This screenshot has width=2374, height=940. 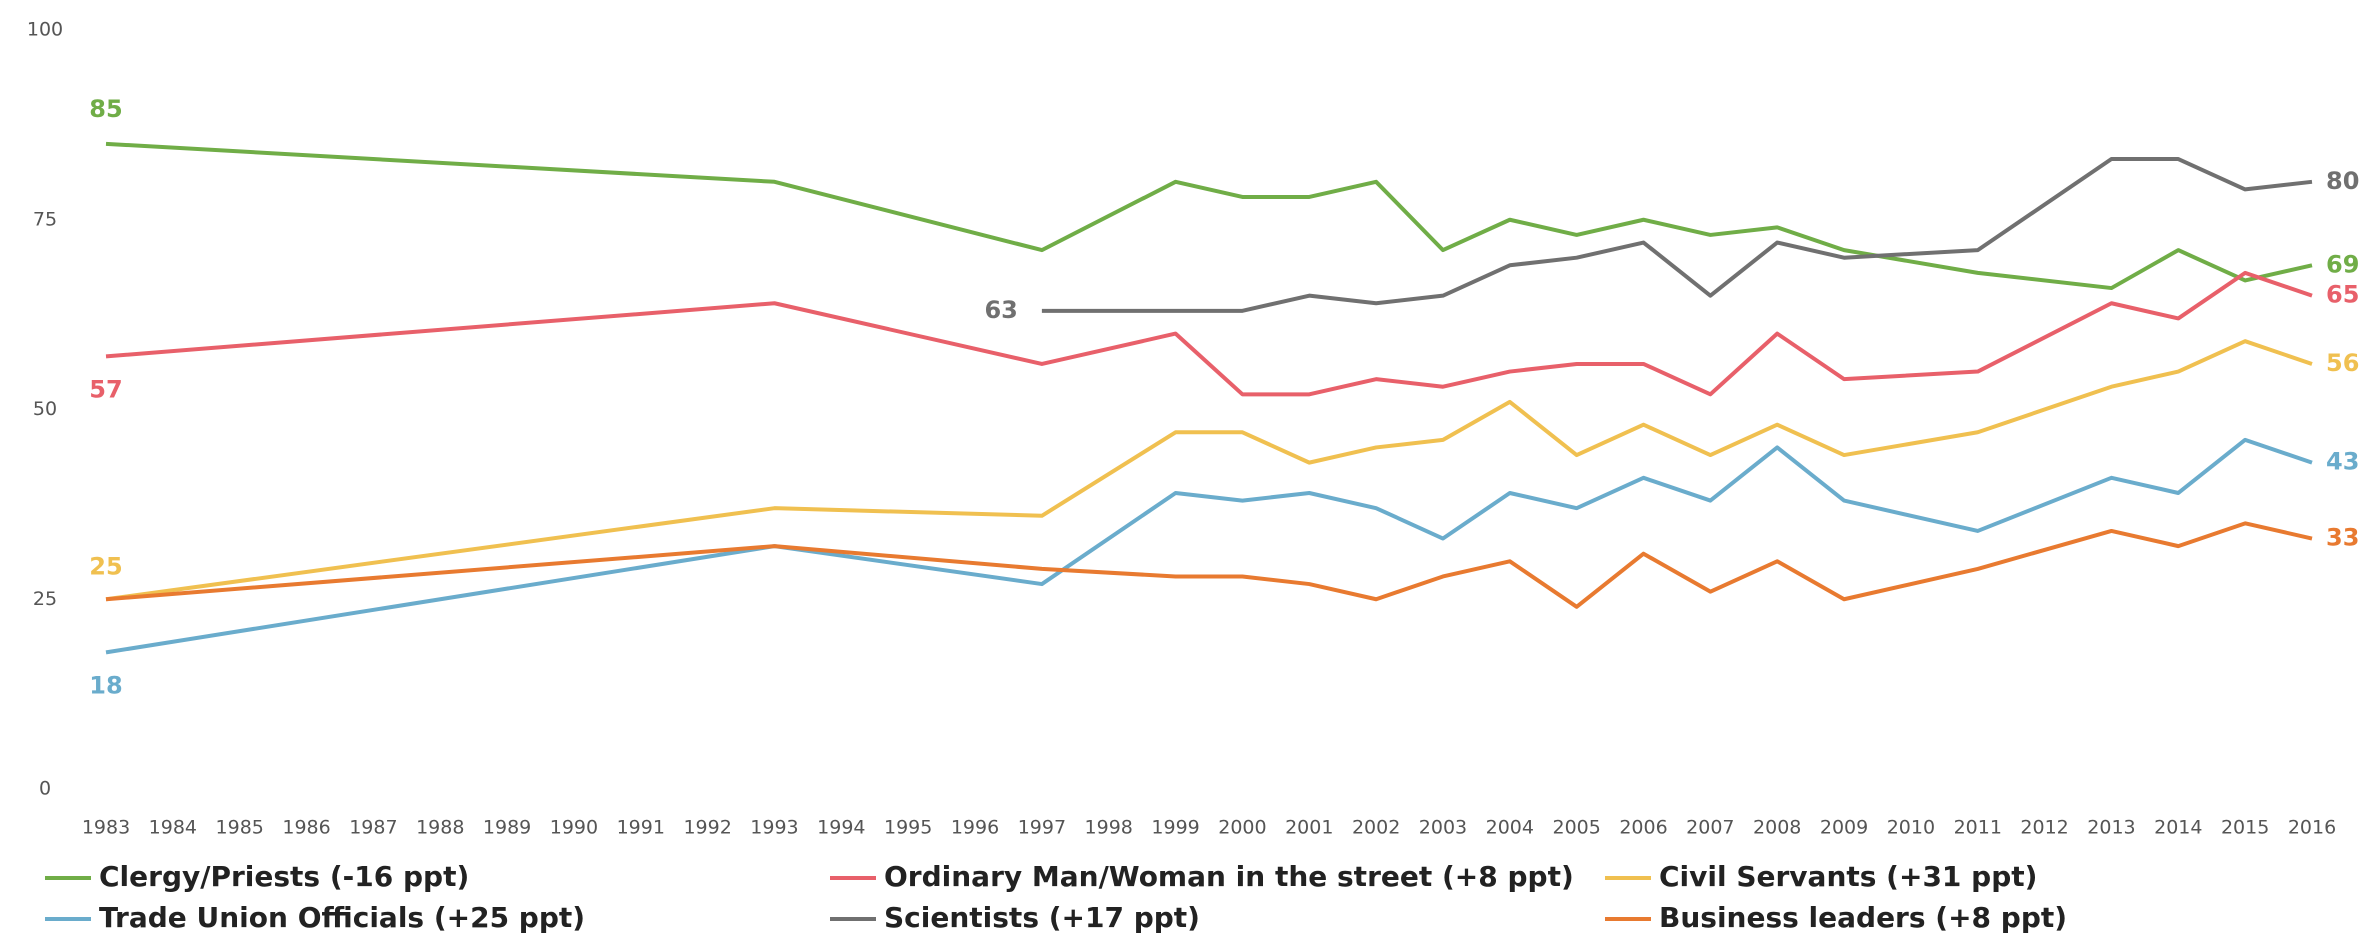 I want to click on data-label: 85, so click(x=105, y=109).